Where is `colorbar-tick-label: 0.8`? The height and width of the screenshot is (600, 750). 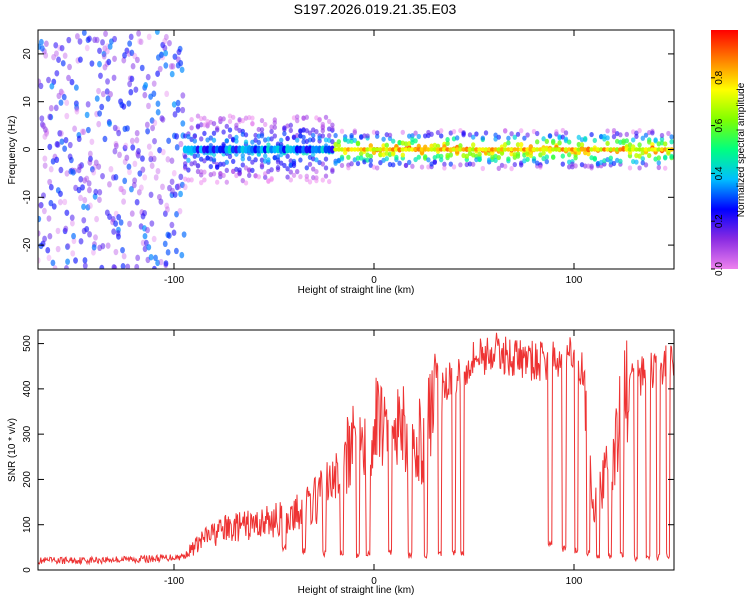
colorbar-tick-label: 0.8 is located at coordinates (719, 77).